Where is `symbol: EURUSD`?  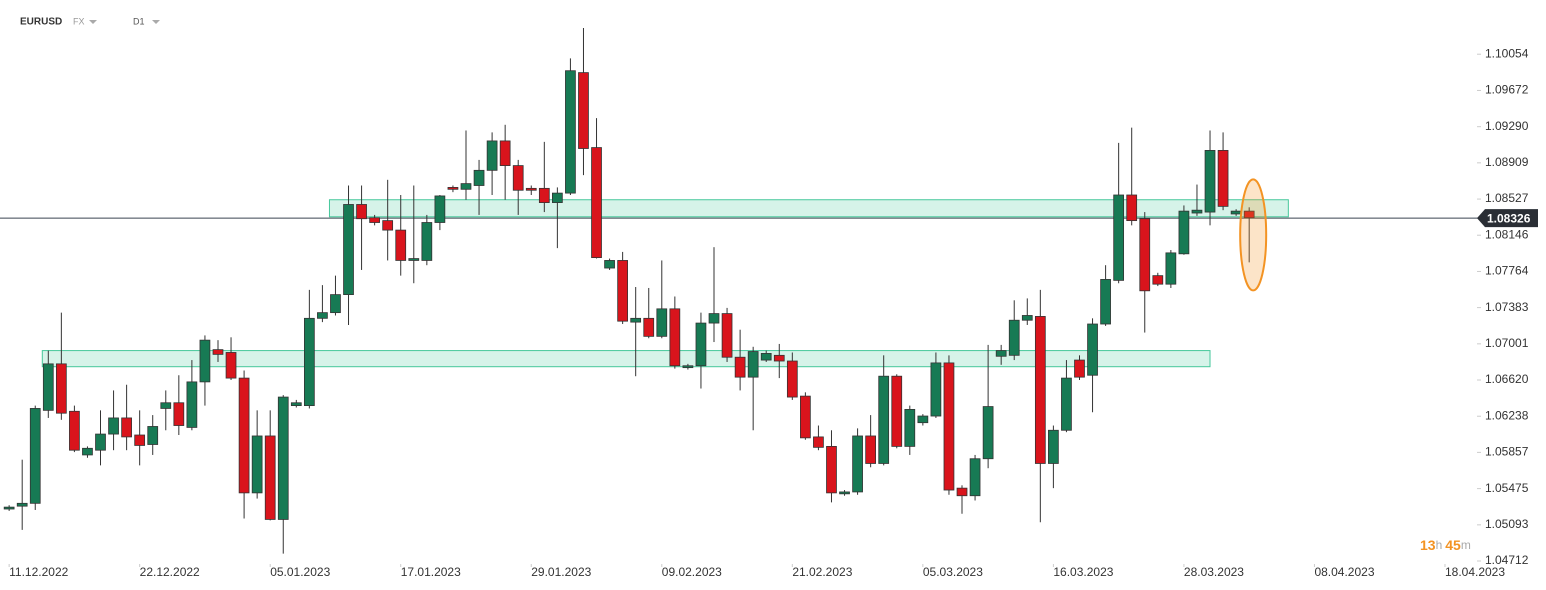 symbol: EURUSD is located at coordinates (41, 22).